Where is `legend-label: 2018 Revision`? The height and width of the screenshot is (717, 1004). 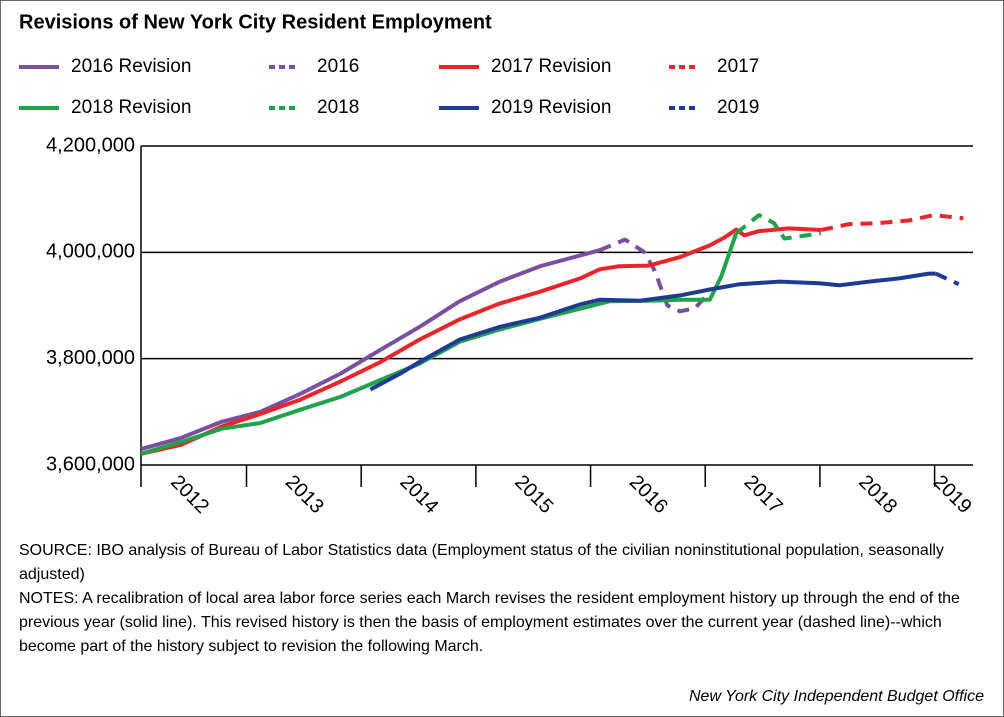 legend-label: 2018 Revision is located at coordinates (131, 107).